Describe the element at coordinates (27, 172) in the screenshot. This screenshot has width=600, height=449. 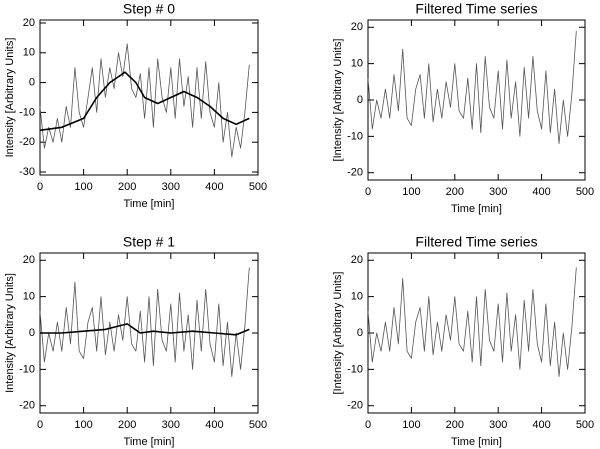
I see `y-tick-label: -30` at that location.